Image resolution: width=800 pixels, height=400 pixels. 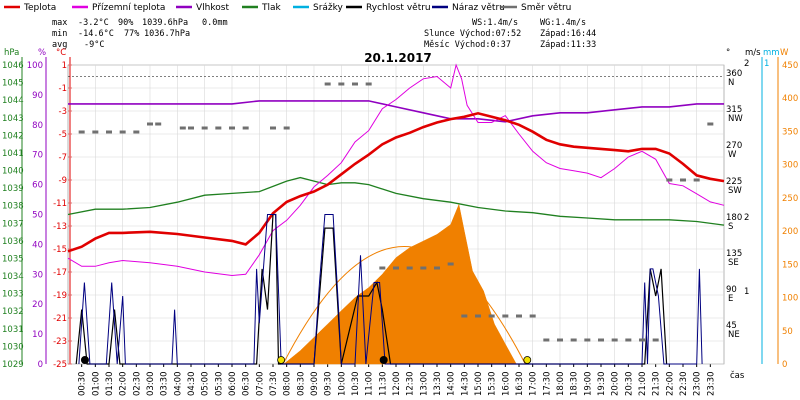 I want to click on temp-tick: -9, so click(x=63, y=181).